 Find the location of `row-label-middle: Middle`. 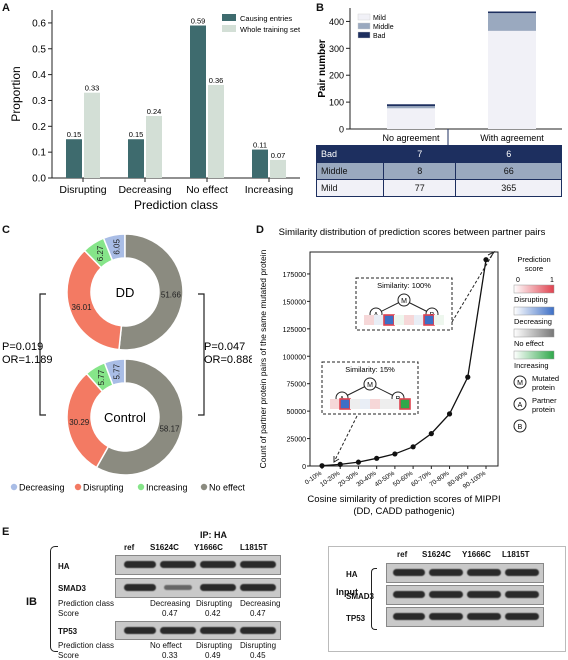

row-label-middle: Middle is located at coordinates (350, 171).